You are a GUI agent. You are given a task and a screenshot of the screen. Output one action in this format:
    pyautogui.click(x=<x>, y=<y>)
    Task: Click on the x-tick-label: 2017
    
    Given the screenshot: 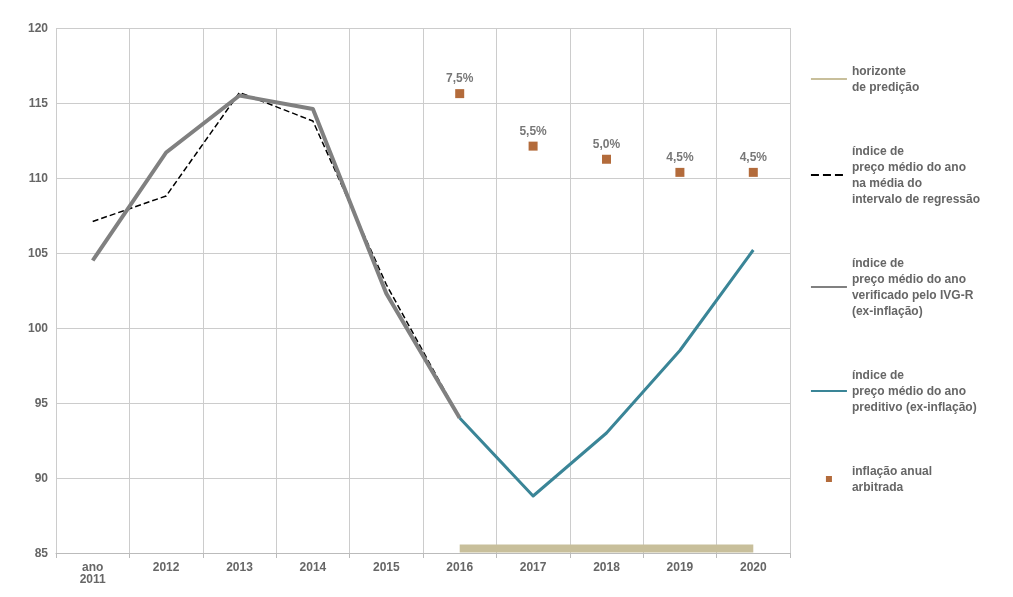 What is the action you would take?
    pyautogui.click(x=533, y=567)
    